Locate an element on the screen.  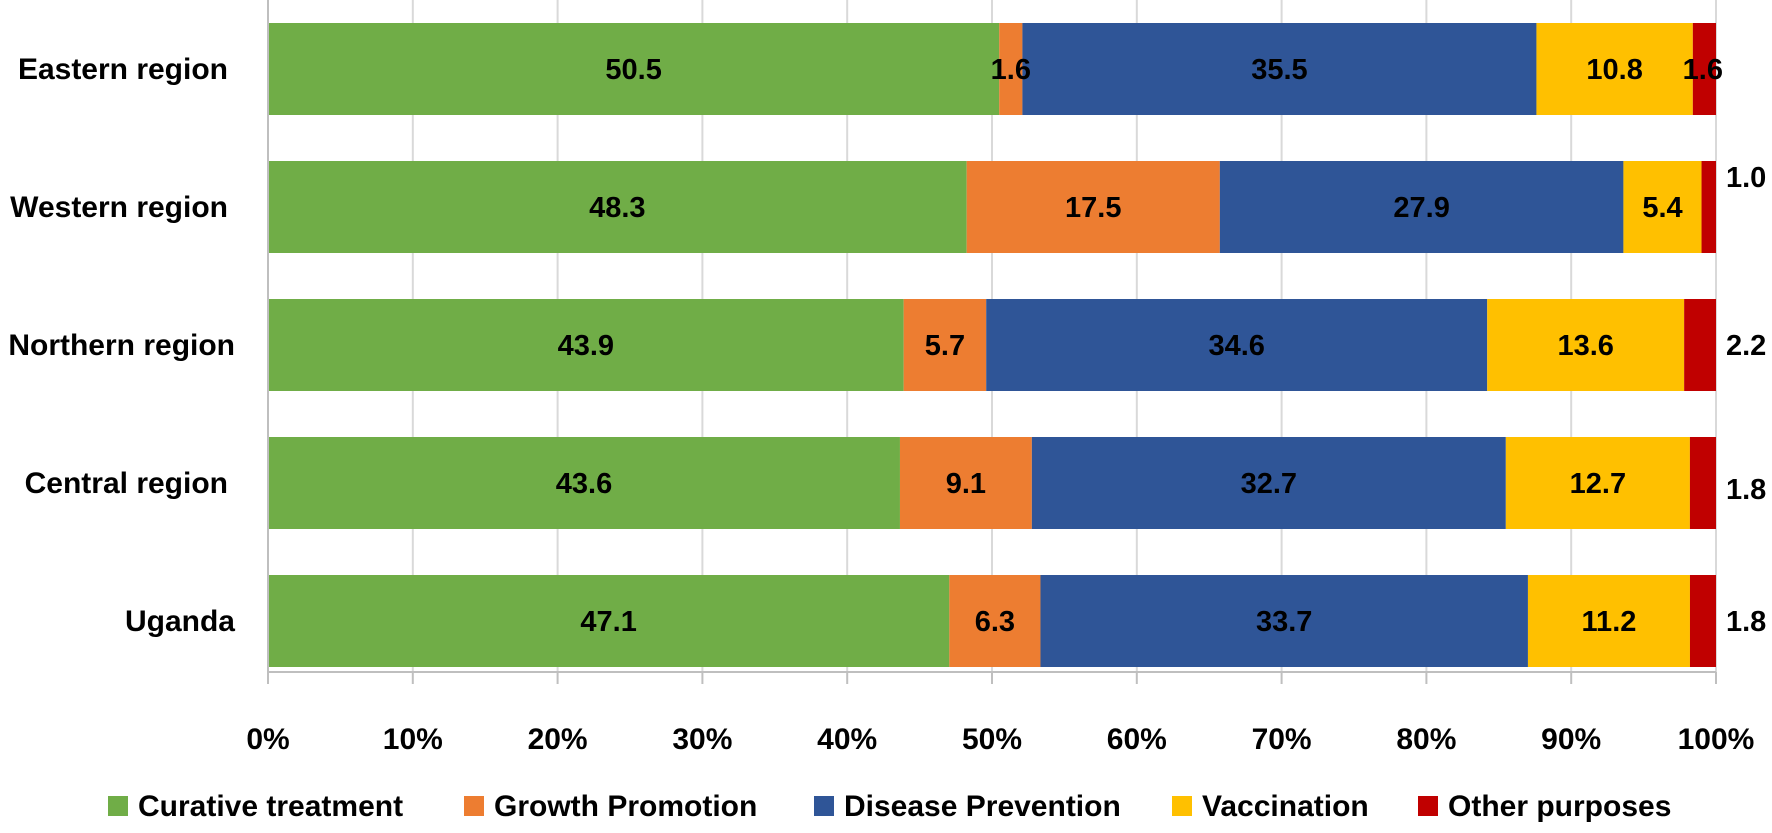
x-tick-label: 100% is located at coordinates (1716, 739).